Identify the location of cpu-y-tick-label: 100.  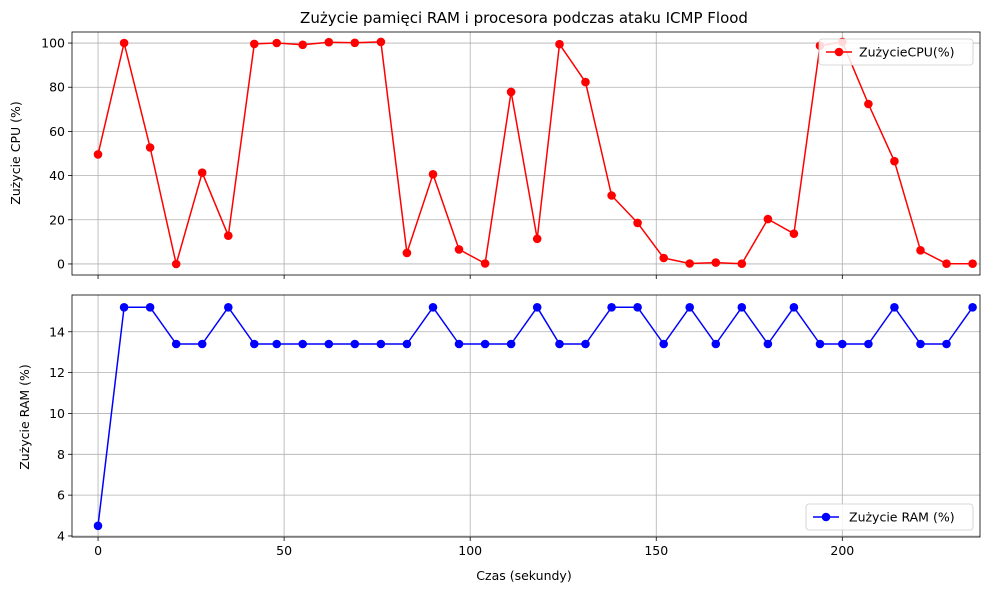
(53, 43).